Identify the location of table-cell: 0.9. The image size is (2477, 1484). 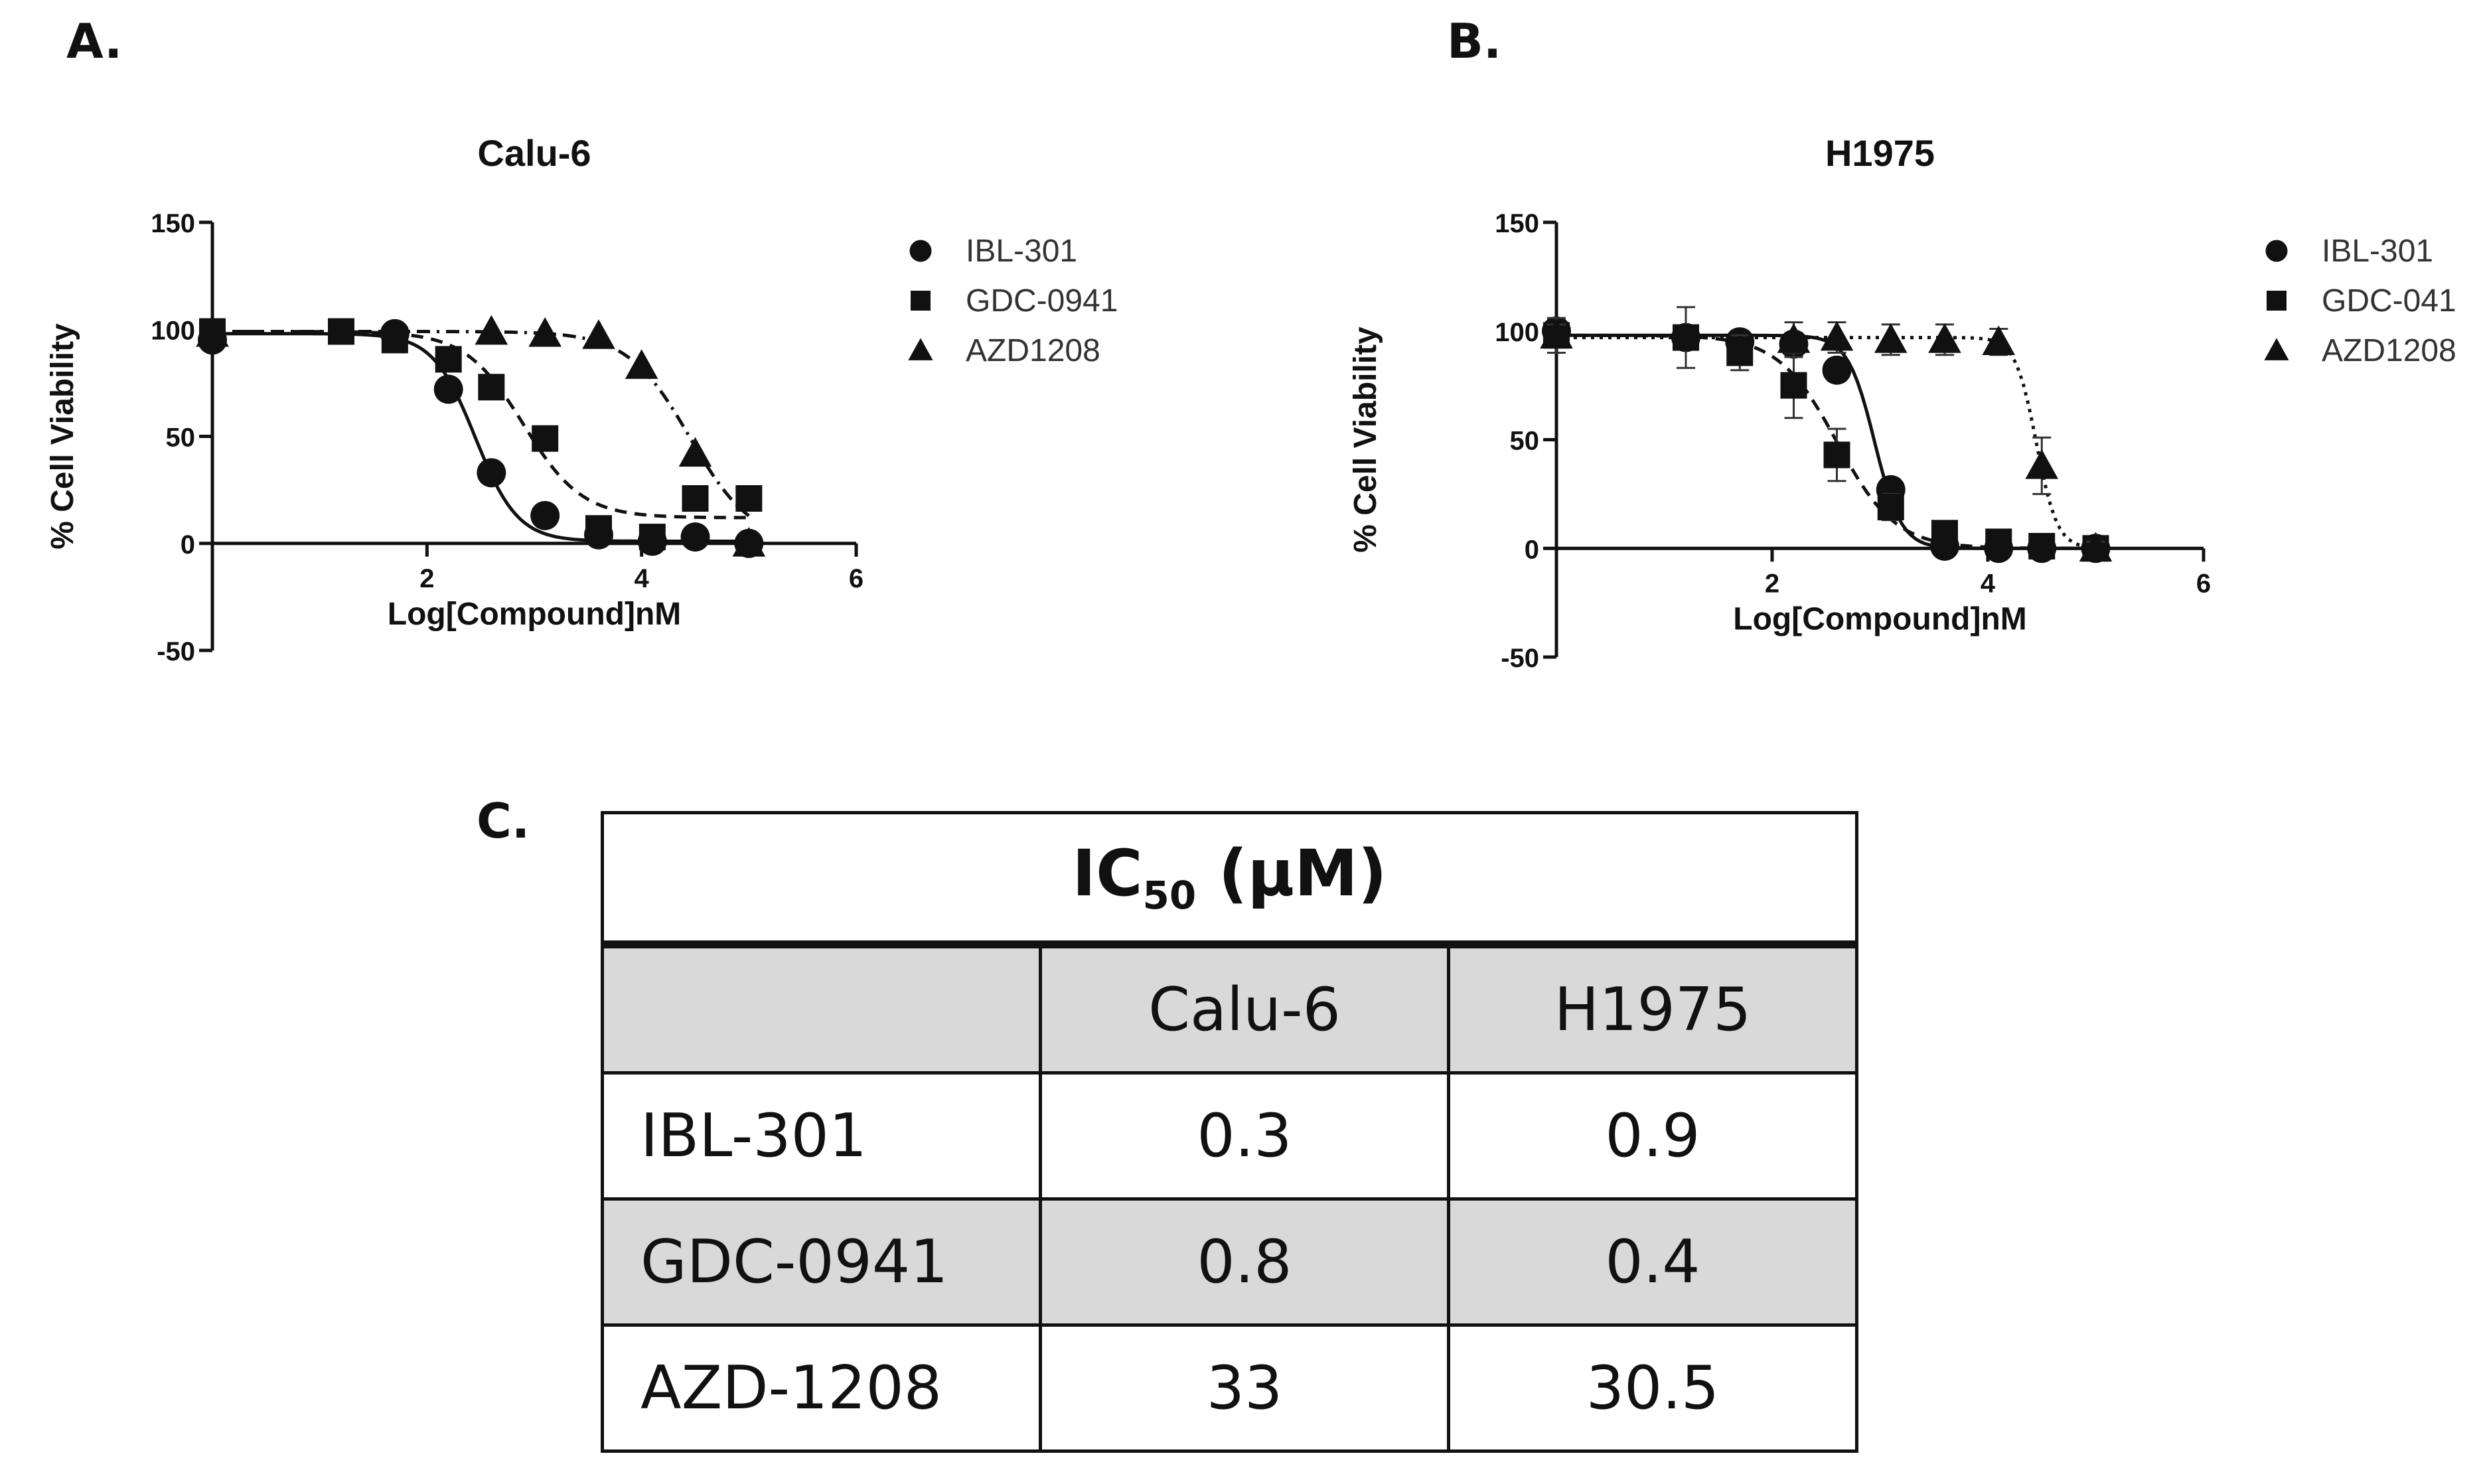
(1652, 1136).